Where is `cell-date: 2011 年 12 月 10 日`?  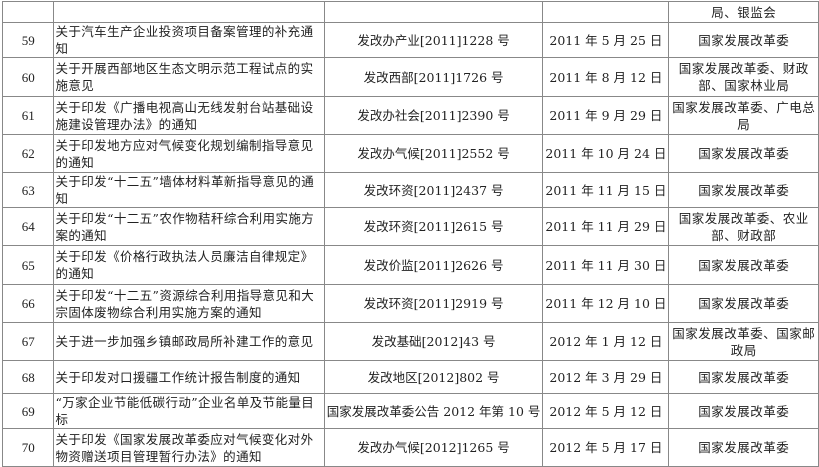
cell-date: 2011 年 12 月 10 日 is located at coordinates (606, 303).